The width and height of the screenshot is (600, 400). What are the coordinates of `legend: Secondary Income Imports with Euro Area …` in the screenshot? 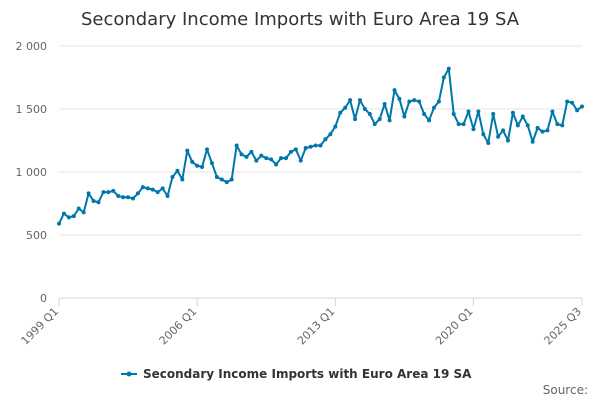 It's located at (296, 374).